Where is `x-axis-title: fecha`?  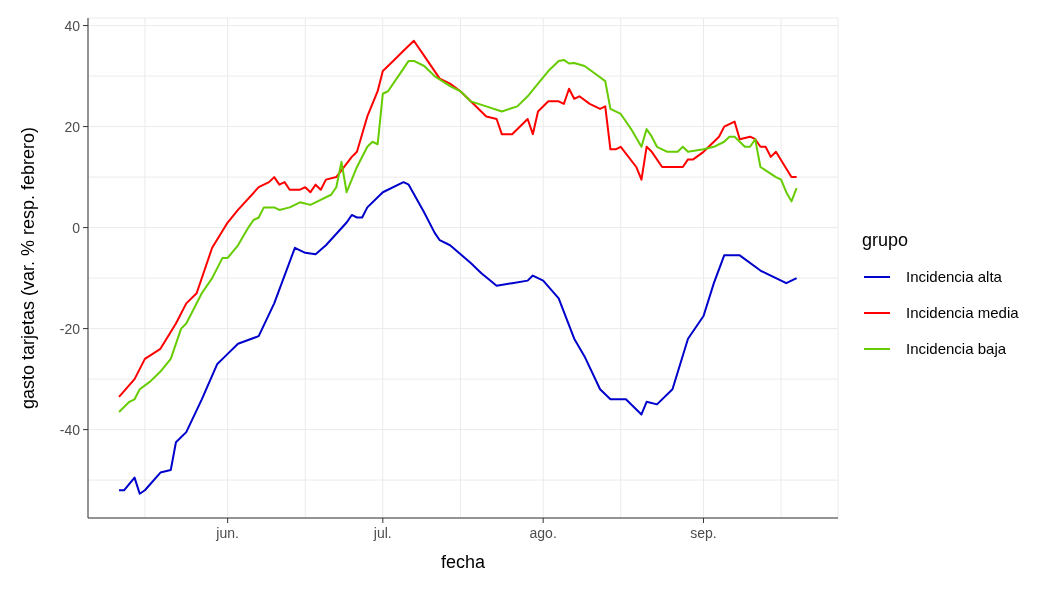 x-axis-title: fecha is located at coordinates (463, 562).